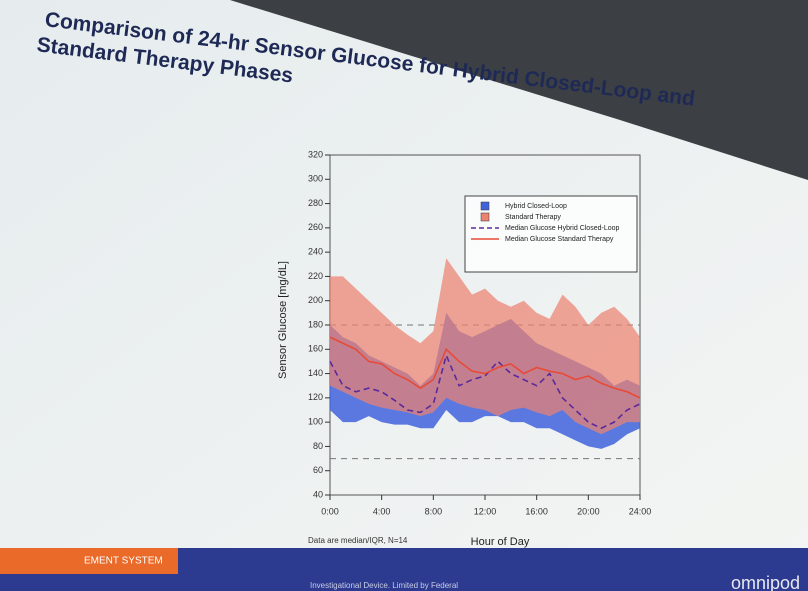 This screenshot has height=591, width=808. I want to click on legend-box, so click(551, 234).